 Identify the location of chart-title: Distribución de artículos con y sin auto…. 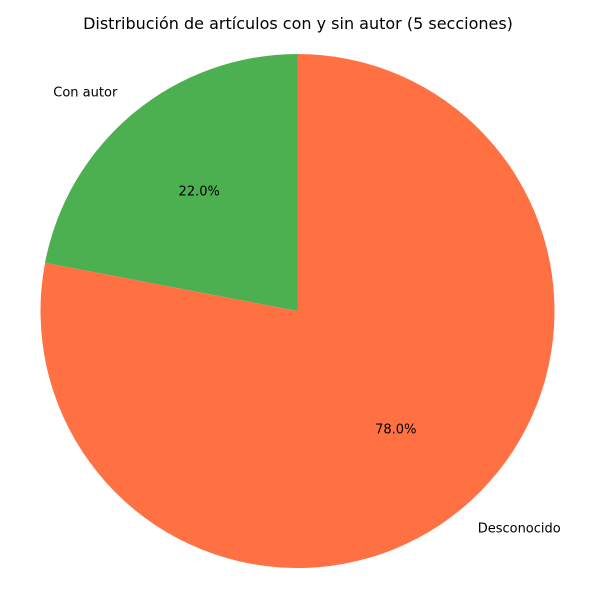
(298, 23).